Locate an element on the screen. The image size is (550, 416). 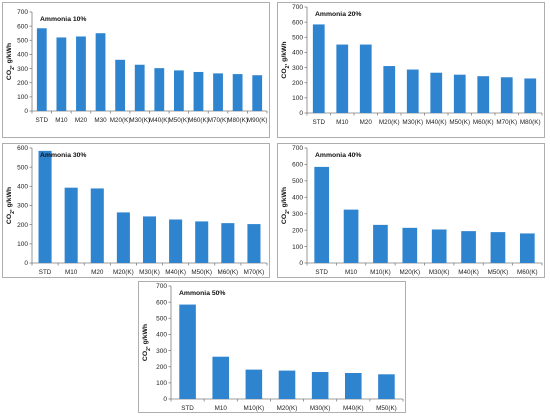
x-tick-label: M80(K) is located at coordinates (530, 122).